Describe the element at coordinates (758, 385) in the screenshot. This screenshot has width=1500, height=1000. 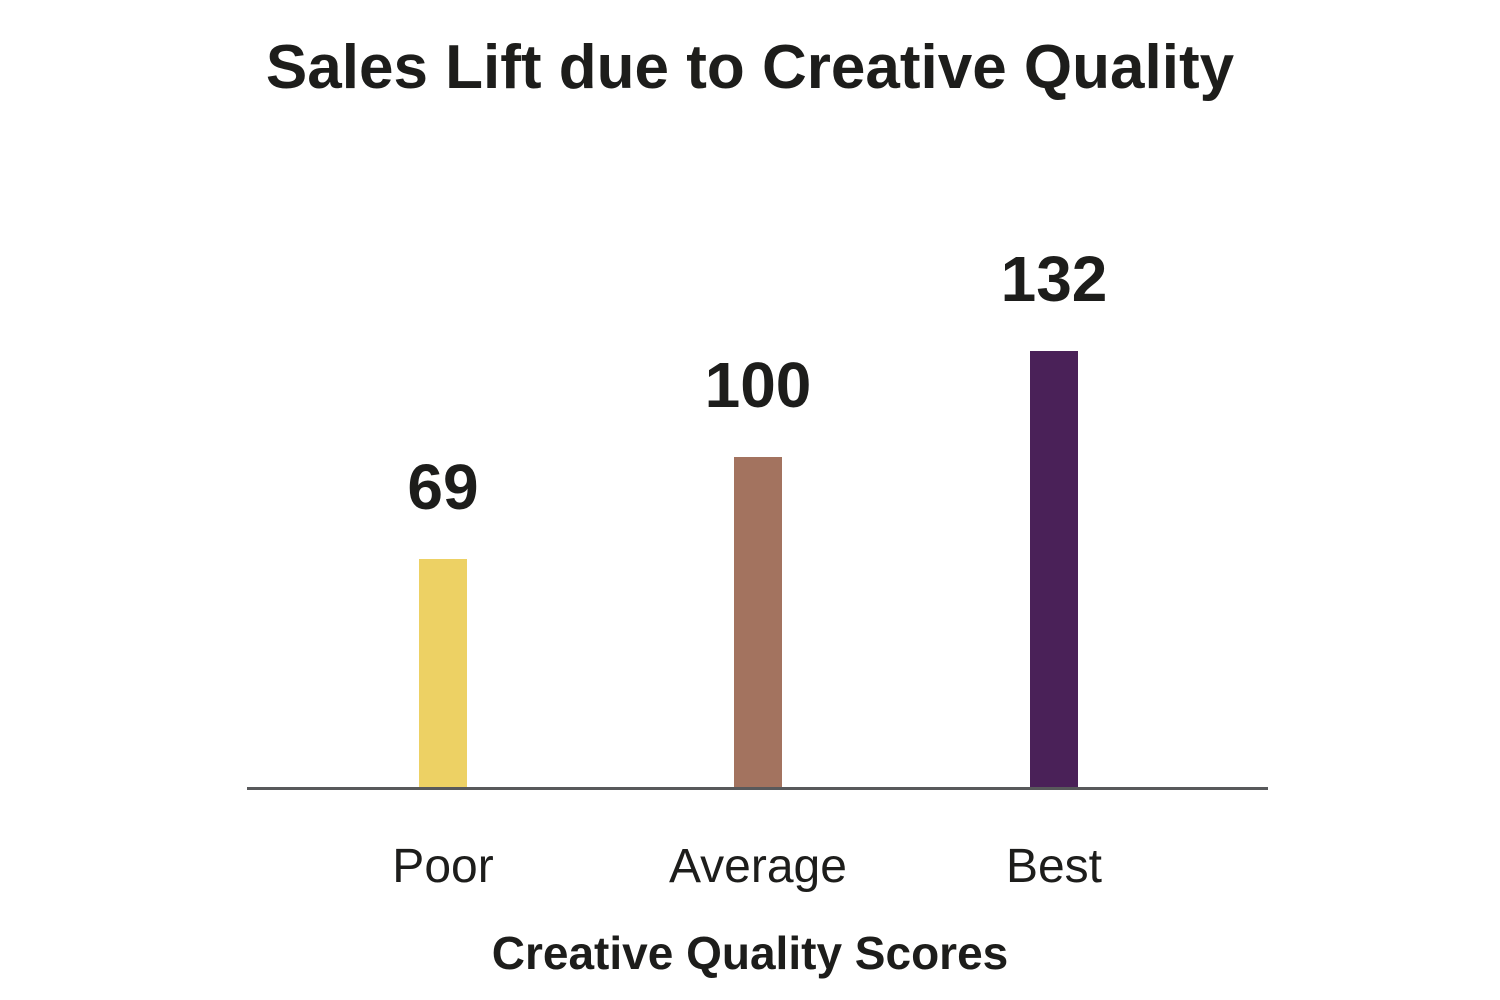
I see `bar-value-label-average: 100` at that location.